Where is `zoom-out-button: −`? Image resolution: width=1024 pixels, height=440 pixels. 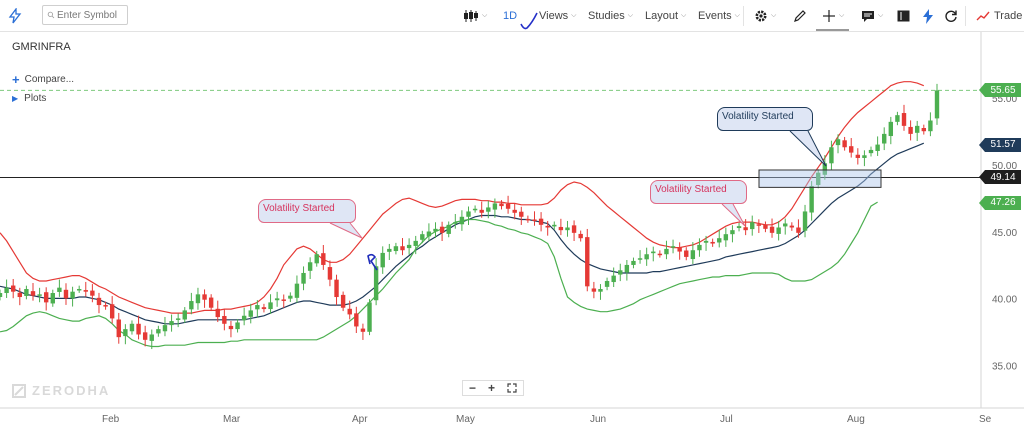 zoom-out-button: − is located at coordinates (472, 388).